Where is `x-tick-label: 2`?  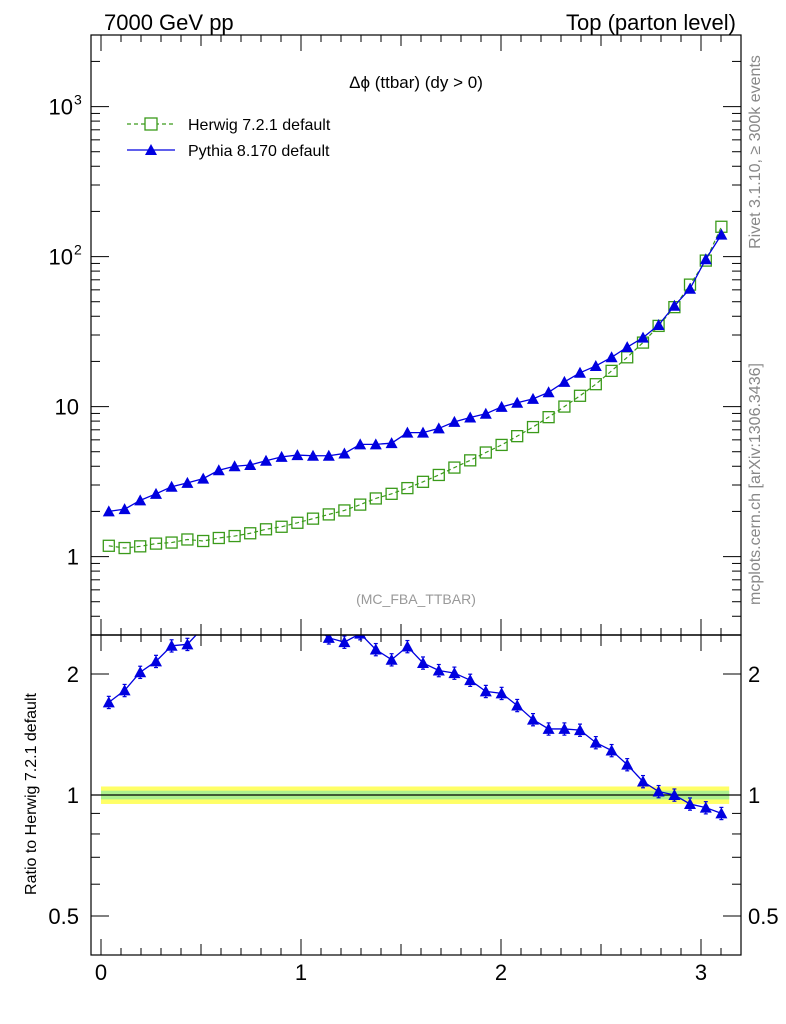 x-tick-label: 2 is located at coordinates (501, 972).